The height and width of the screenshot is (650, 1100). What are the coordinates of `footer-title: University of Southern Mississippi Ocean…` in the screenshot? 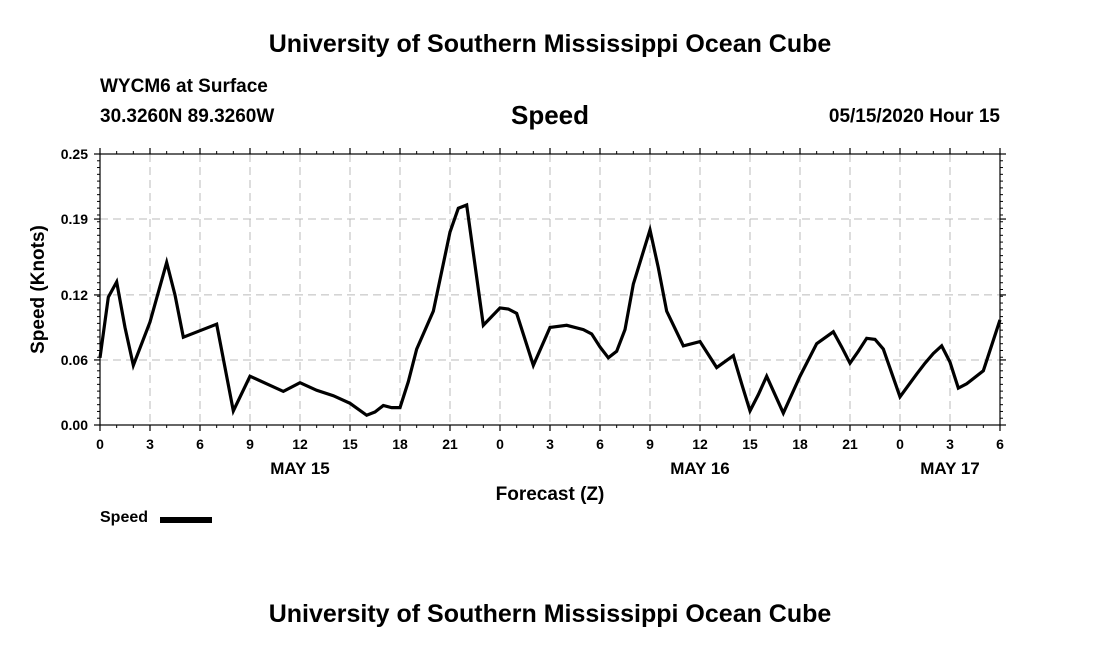 It's located at (550, 614).